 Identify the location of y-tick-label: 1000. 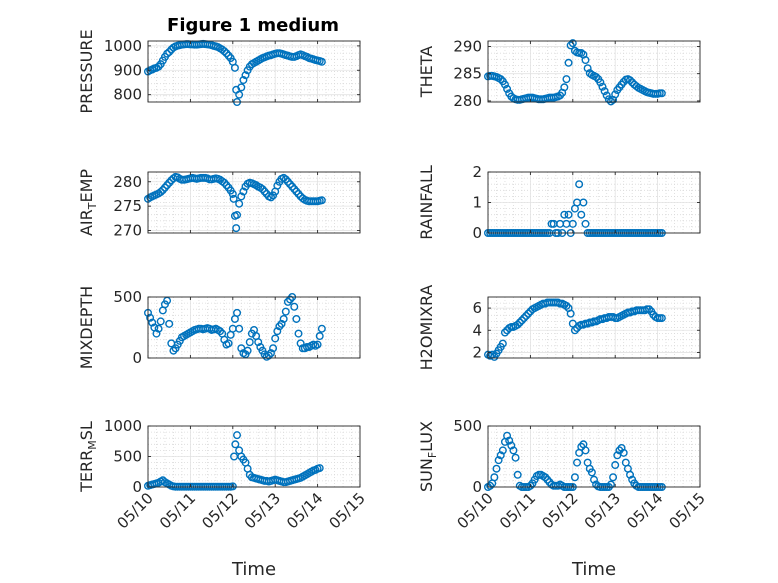
(123, 46).